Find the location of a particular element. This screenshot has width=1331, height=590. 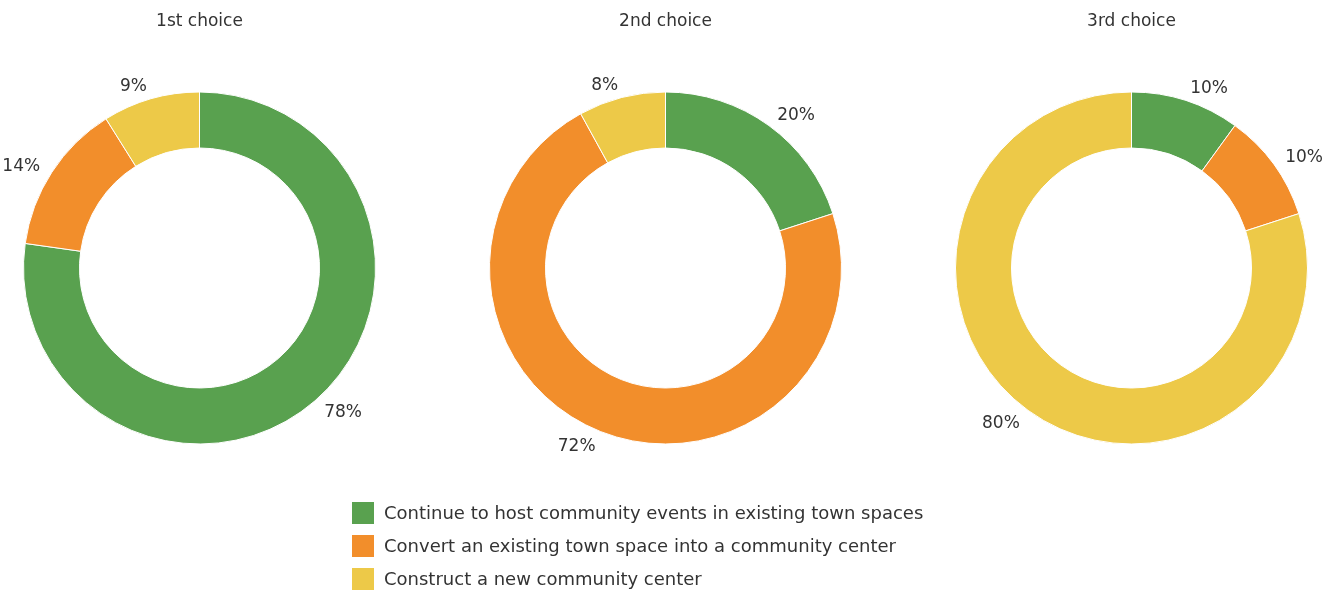

data-label: 8% is located at coordinates (605, 83).